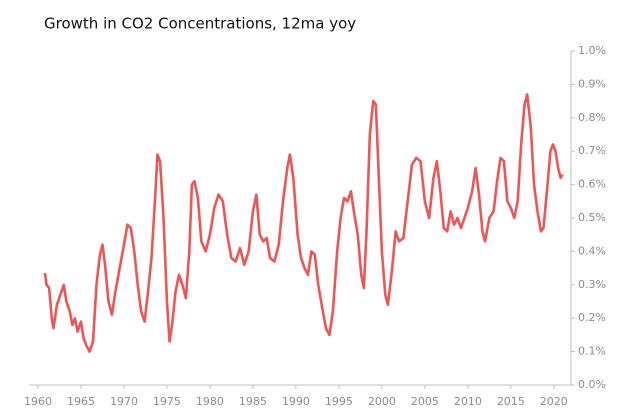 The image size is (640, 418). Describe the element at coordinates (592, 317) in the screenshot. I see `y-tick-label: 0.2%` at that location.